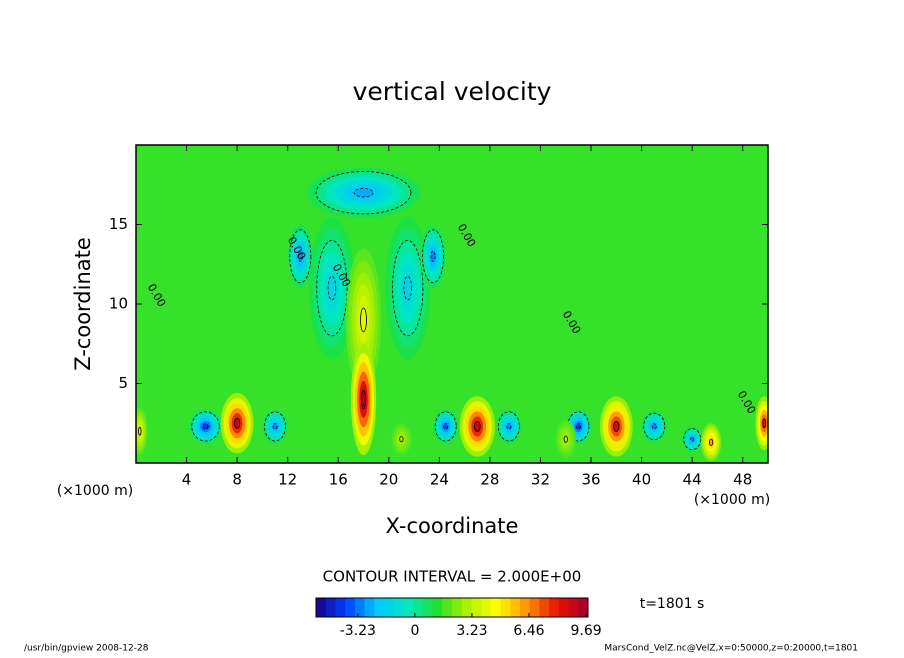  What do you see at coordinates (585, 631) in the screenshot?
I see `colorbar-tick-label: 9.69` at bounding box center [585, 631].